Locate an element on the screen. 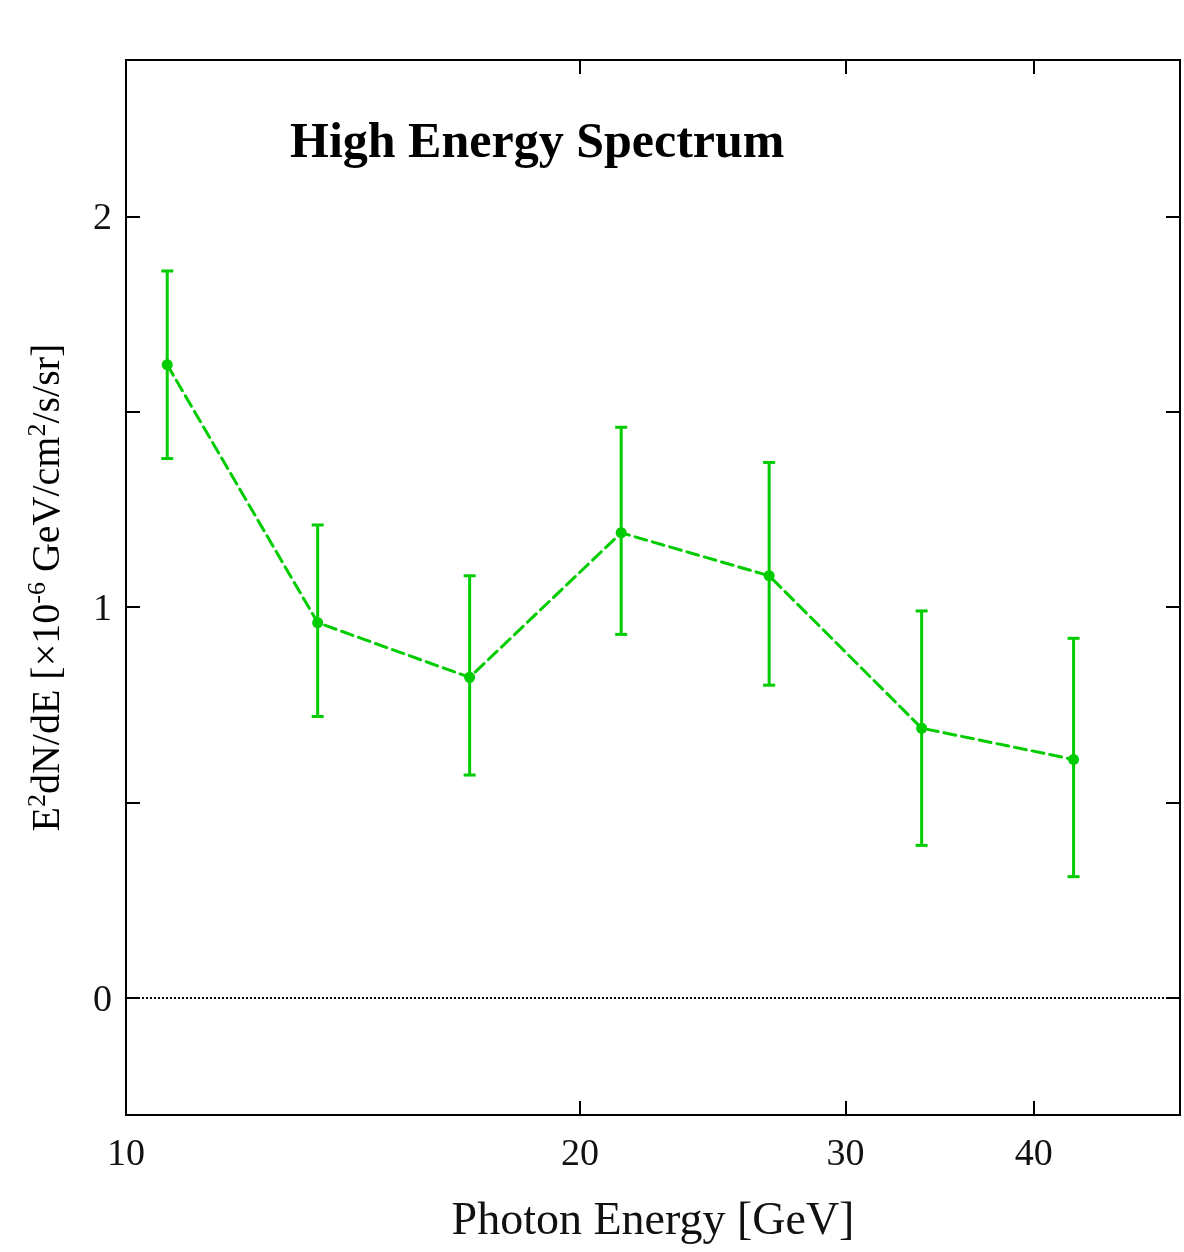 Image resolution: width=1184 pixels, height=1252 pixels. x-tick-label: 30 is located at coordinates (845, 1152).